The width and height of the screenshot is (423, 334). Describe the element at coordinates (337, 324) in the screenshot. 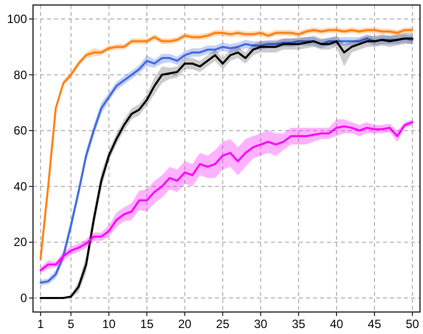

I see `x-tick-label: 40` at that location.